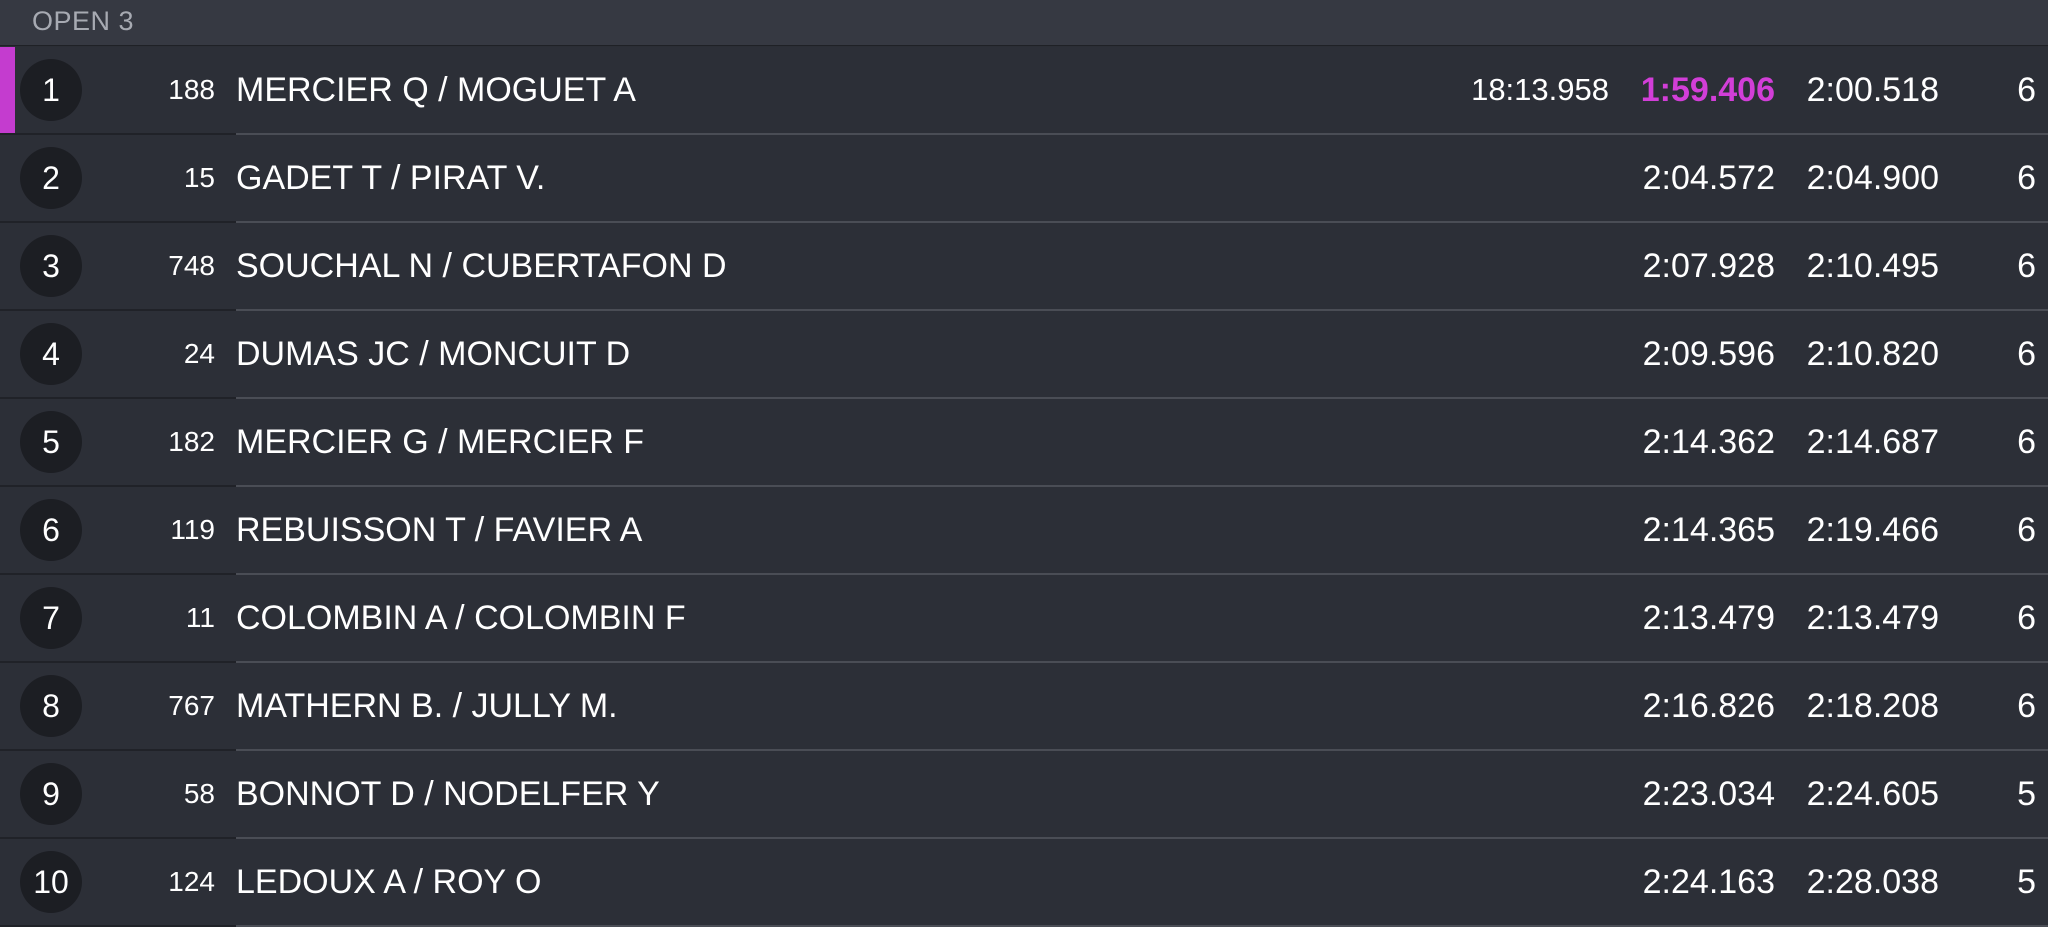  What do you see at coordinates (51, 882) in the screenshot?
I see `position-badge: 10` at bounding box center [51, 882].